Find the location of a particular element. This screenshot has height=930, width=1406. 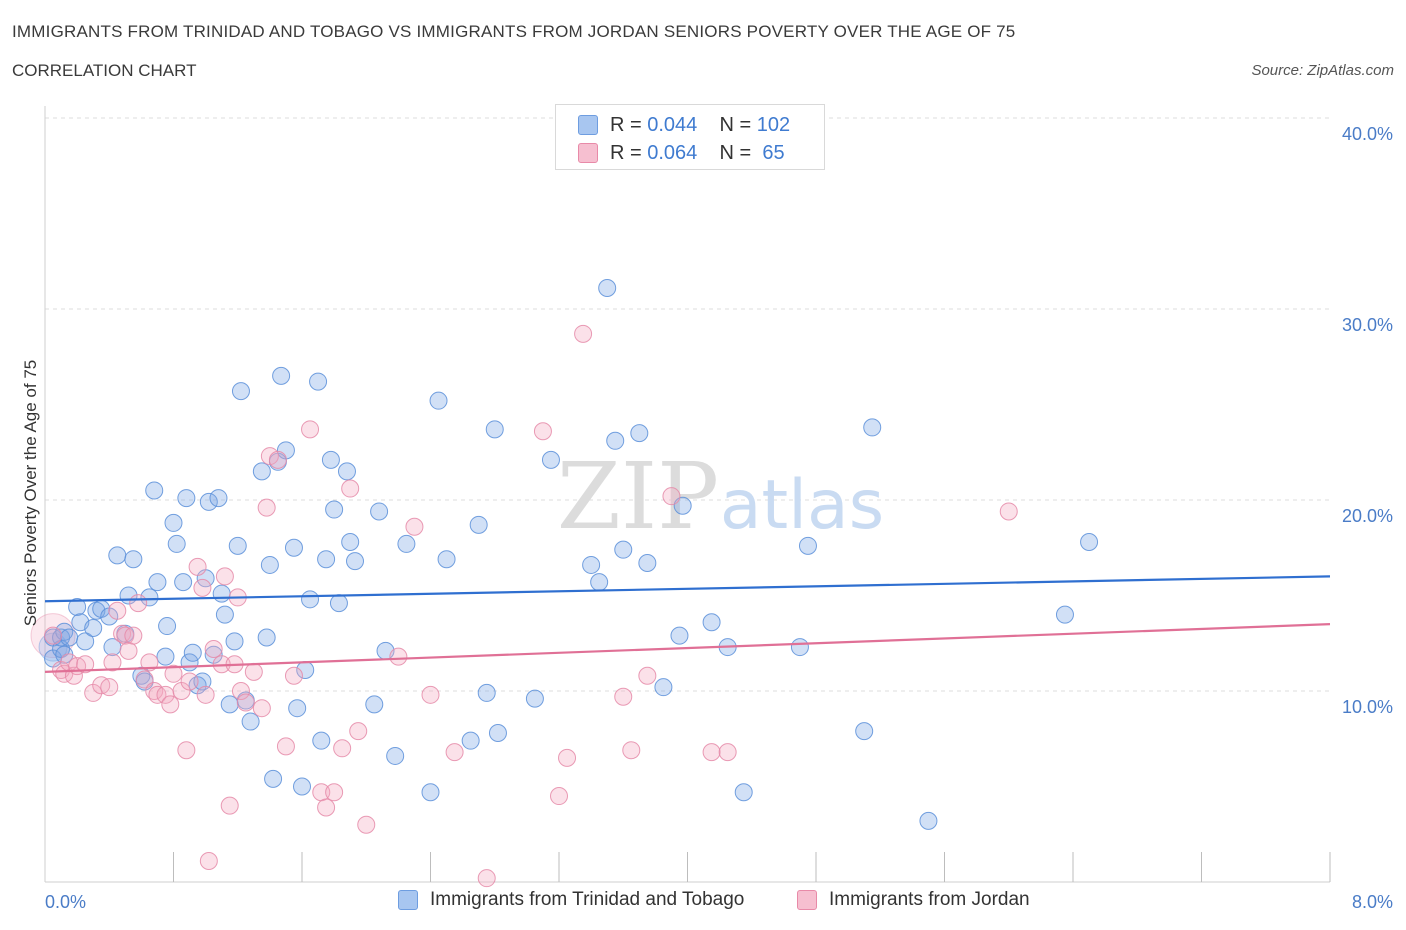

watermark-zip: ZIP is located at coordinates (638, 496).